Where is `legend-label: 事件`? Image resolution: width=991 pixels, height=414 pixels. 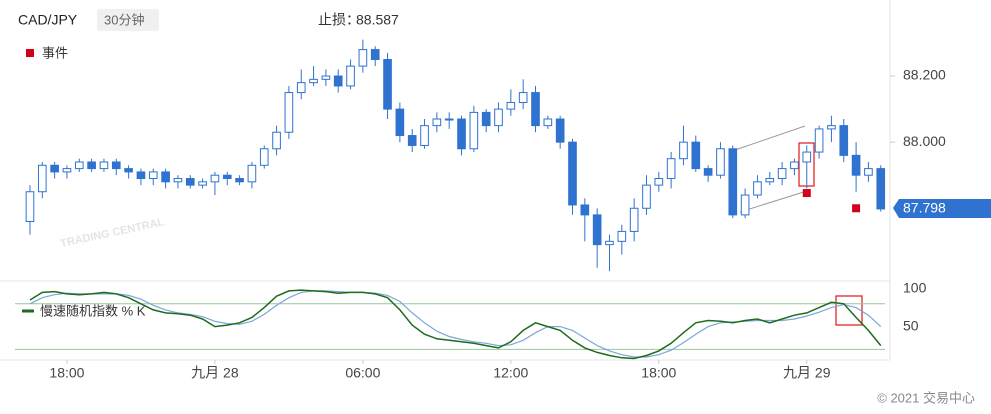
legend-label: 事件 is located at coordinates (55, 52).